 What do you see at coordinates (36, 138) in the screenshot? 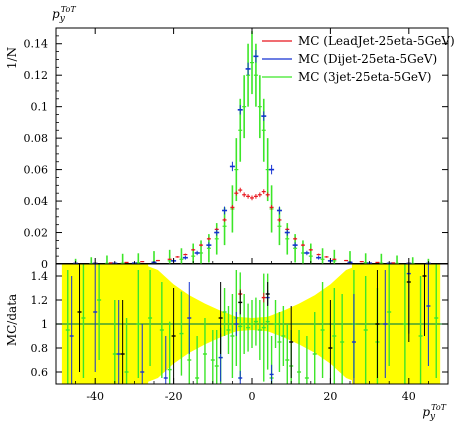
I see `main-ytick-label-4: 0.08` at bounding box center [36, 138].